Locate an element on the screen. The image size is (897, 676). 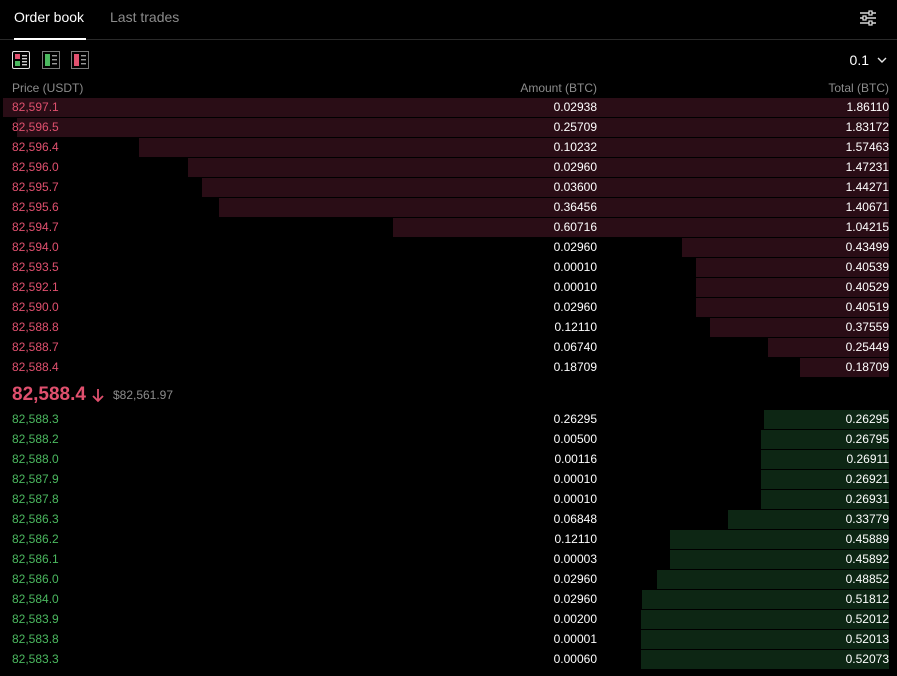
ask-row: 82,593.5 0.00010 0.40539 is located at coordinates (448, 267).